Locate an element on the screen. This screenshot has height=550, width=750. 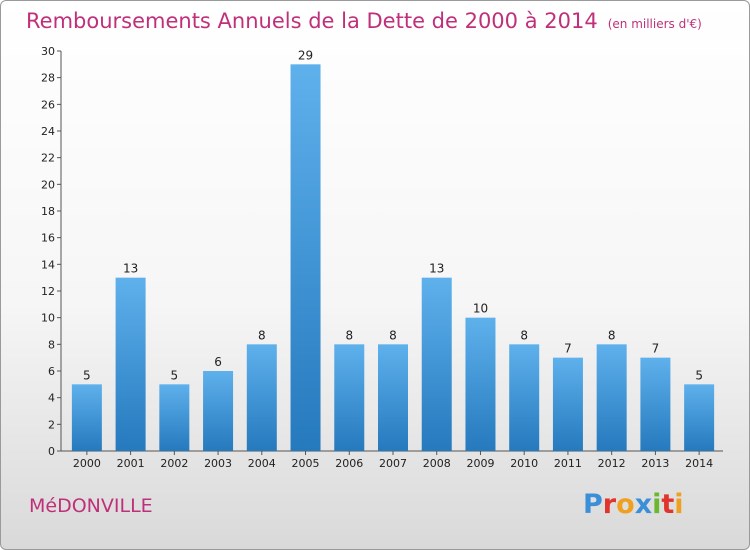
y-tick-label: 4 is located at coordinates (51, 398).